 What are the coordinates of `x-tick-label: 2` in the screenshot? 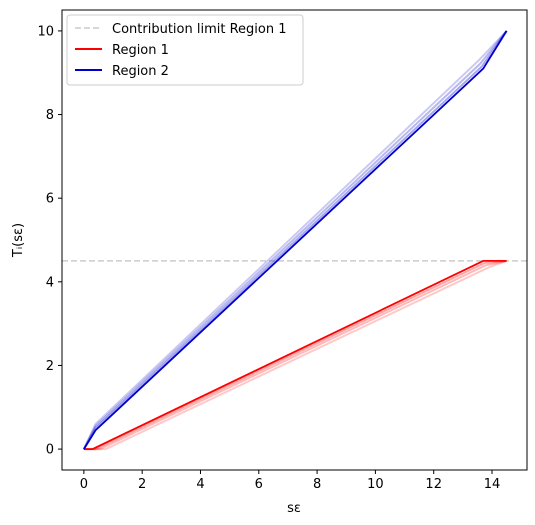 It's located at (142, 484).